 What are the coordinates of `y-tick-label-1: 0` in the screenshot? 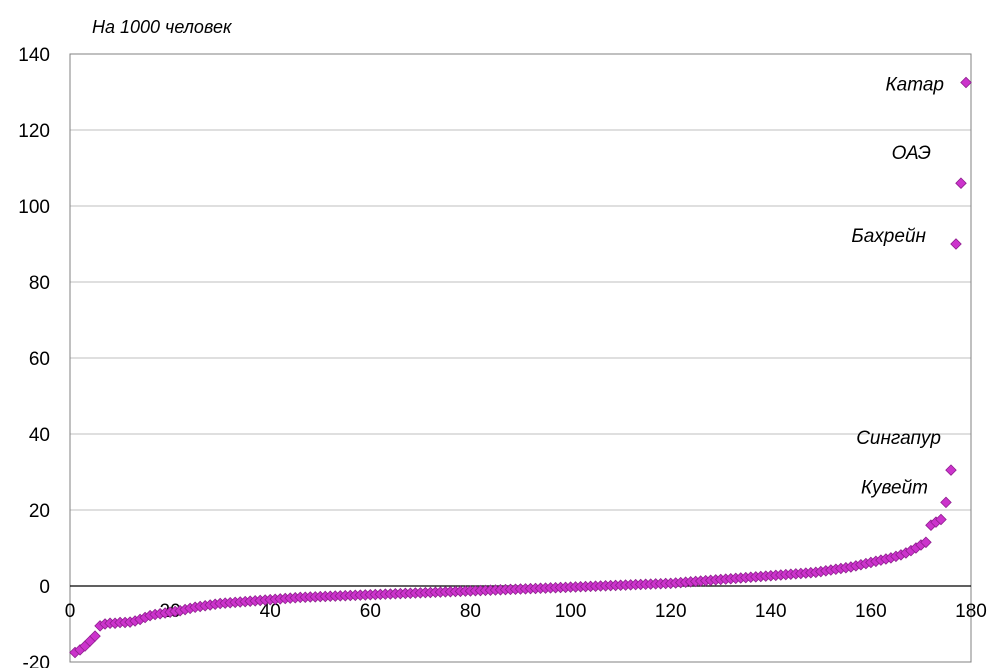 It's located at (44, 587).